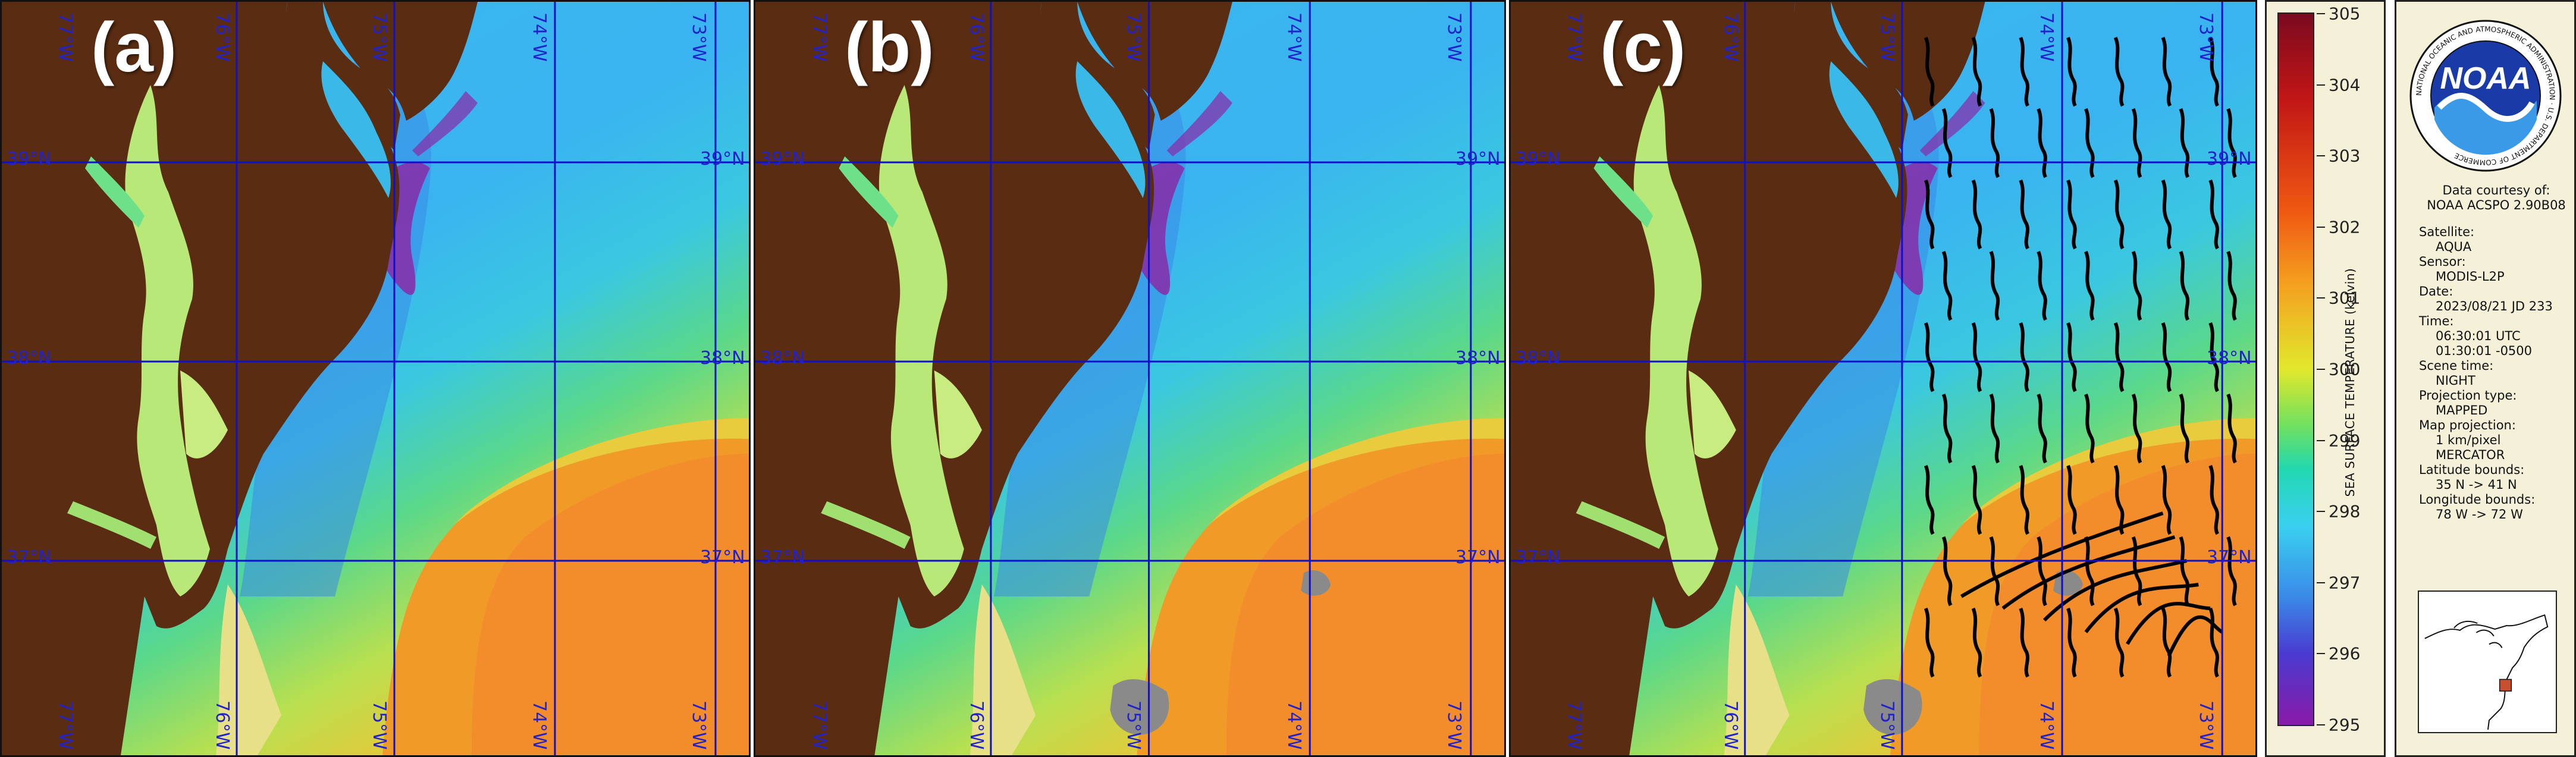  What do you see at coordinates (2345, 512) in the screenshot?
I see `colorbar-tick-label: 298` at bounding box center [2345, 512].